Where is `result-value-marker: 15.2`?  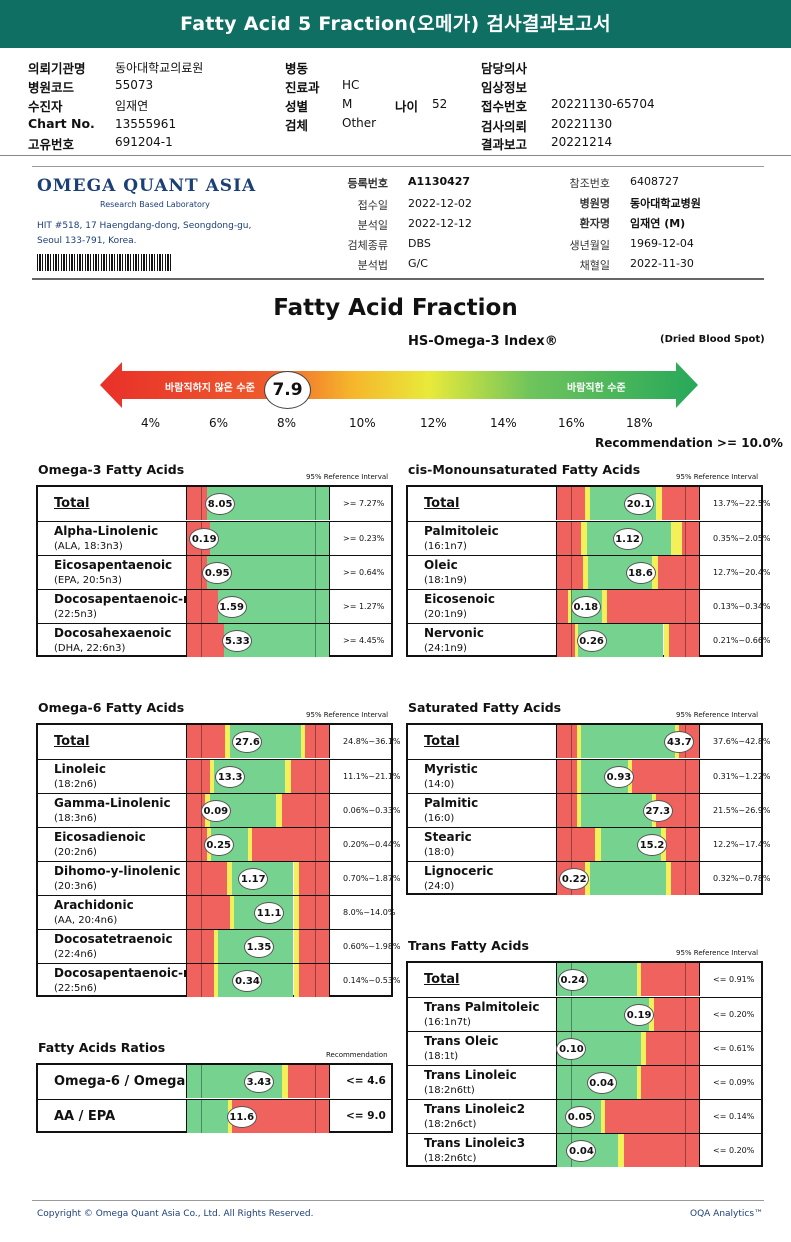 result-value-marker: 15.2 is located at coordinates (652, 845).